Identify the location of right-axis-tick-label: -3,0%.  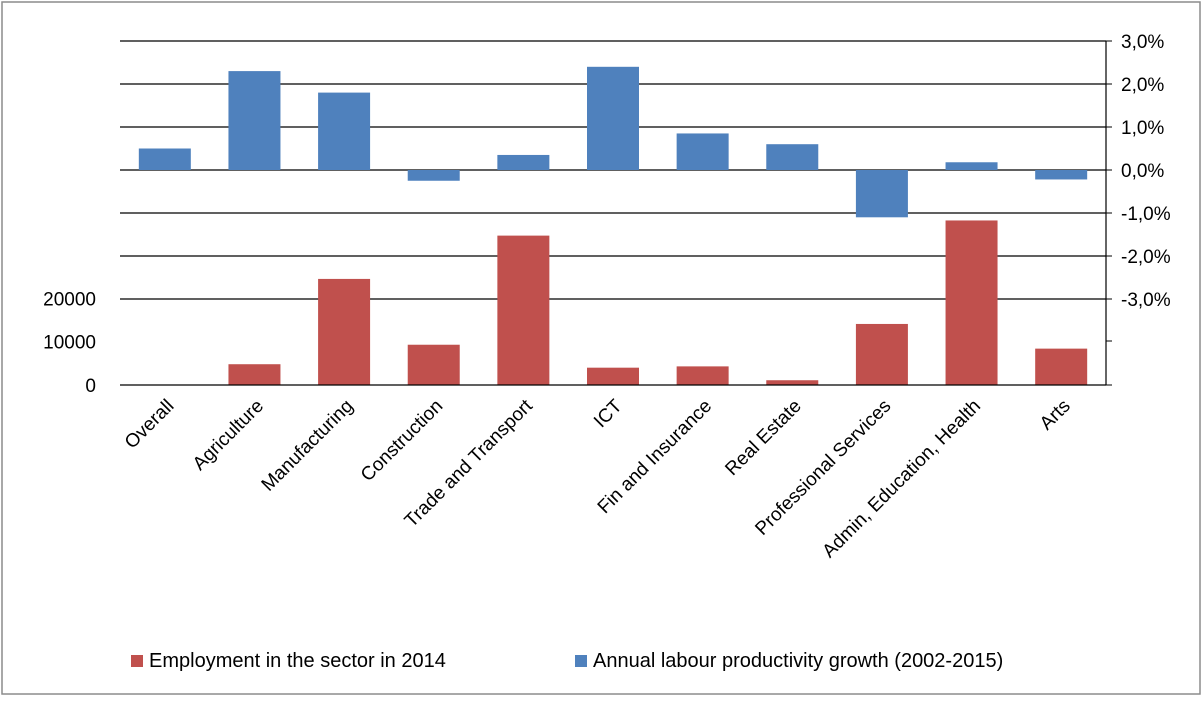
(1146, 300).